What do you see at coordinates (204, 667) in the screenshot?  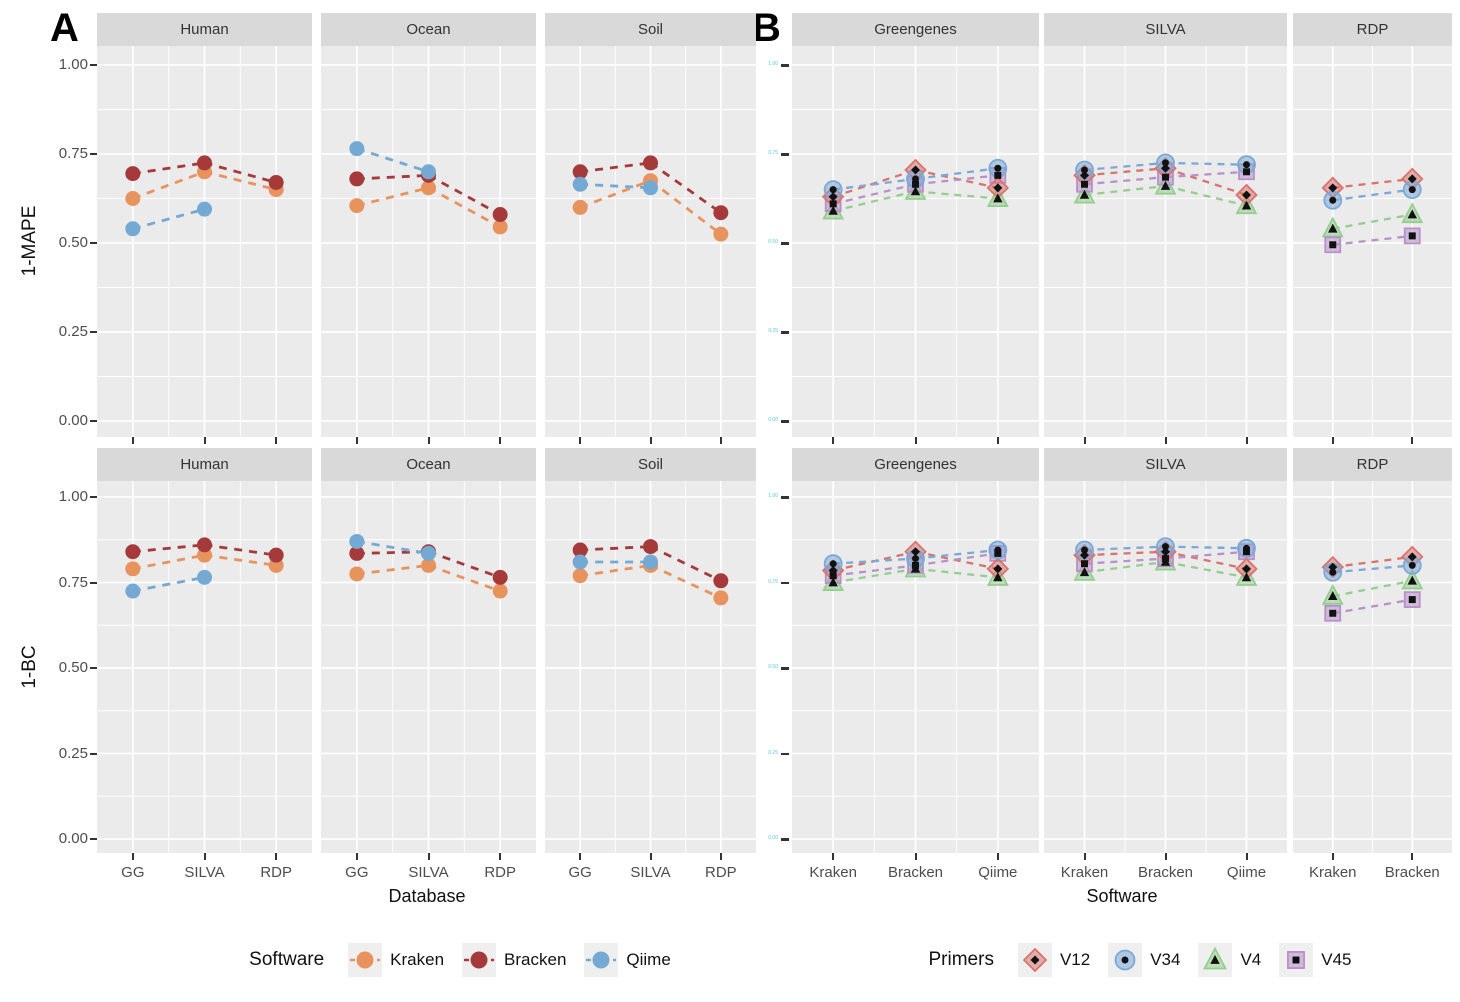 I see `plot-panel-a-1-bc-human` at bounding box center [204, 667].